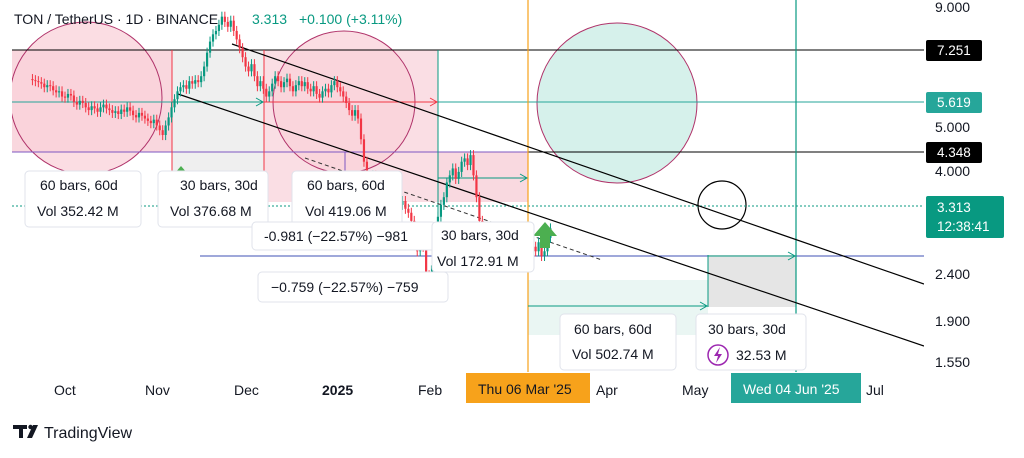  Describe the element at coordinates (83, 199) in the screenshot. I see `measure-box-1: 60 bars, 60d Vol 352.42 M` at that location.